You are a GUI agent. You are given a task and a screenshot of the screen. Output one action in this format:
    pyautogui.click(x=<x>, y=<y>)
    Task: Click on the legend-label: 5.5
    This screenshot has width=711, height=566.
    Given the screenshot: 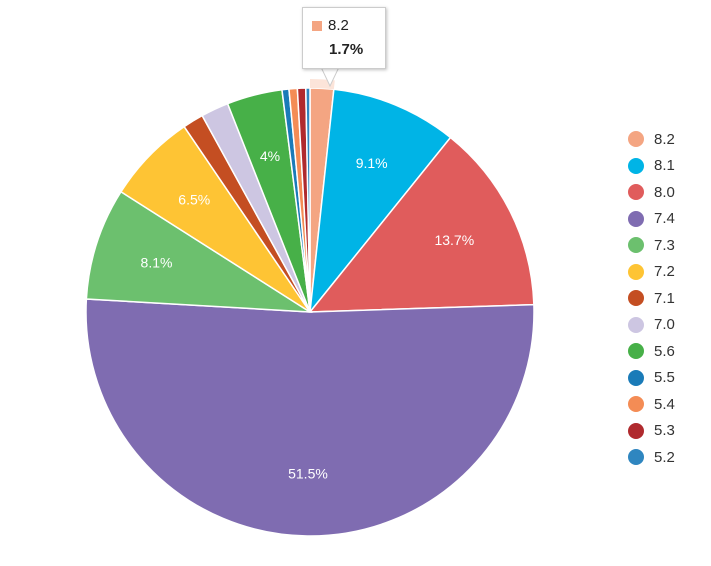 What is the action you would take?
    pyautogui.click(x=664, y=378)
    